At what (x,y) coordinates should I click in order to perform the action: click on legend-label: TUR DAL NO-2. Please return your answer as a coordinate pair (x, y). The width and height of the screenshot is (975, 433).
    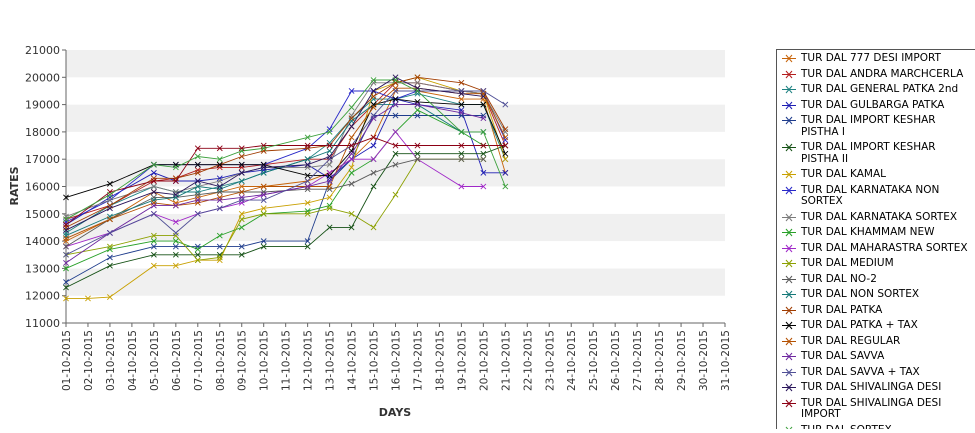
    Looking at the image, I should click on (839, 278).